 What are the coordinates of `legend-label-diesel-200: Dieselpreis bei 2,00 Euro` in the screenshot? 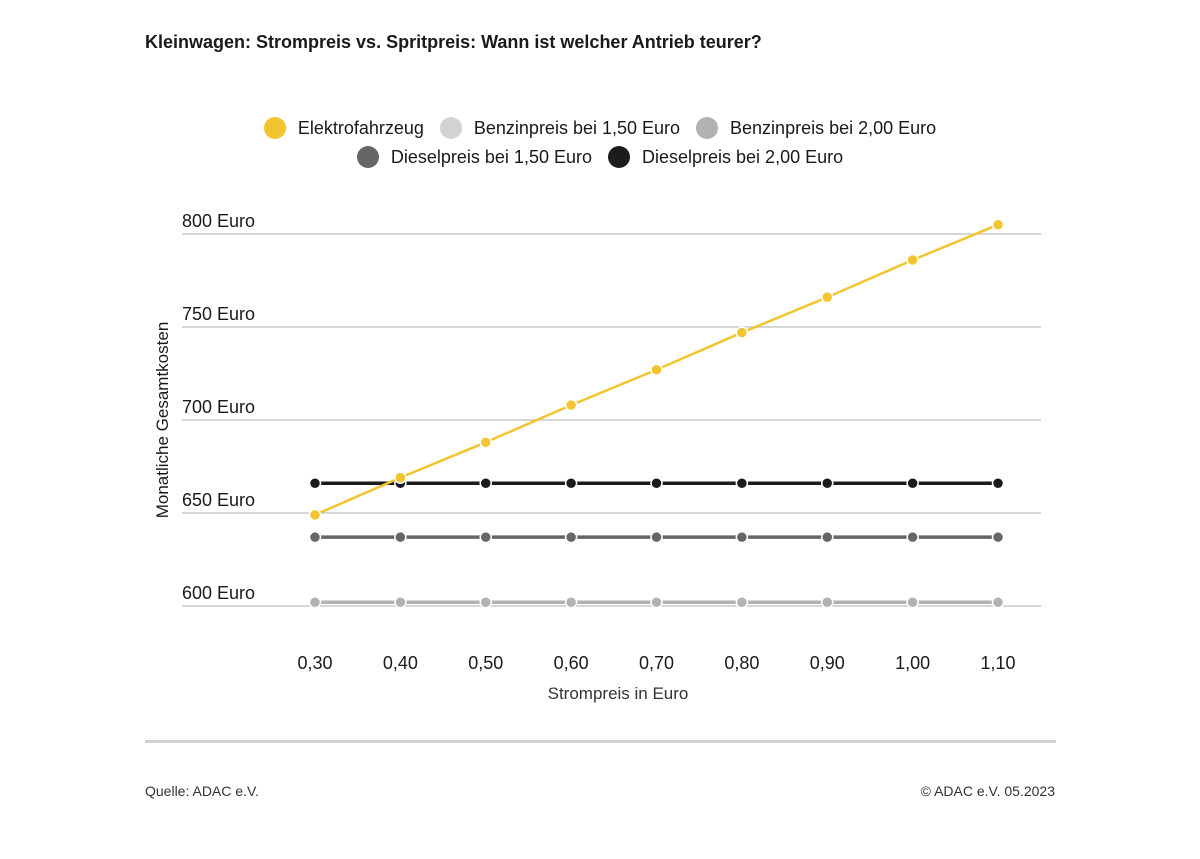 It's located at (743, 156).